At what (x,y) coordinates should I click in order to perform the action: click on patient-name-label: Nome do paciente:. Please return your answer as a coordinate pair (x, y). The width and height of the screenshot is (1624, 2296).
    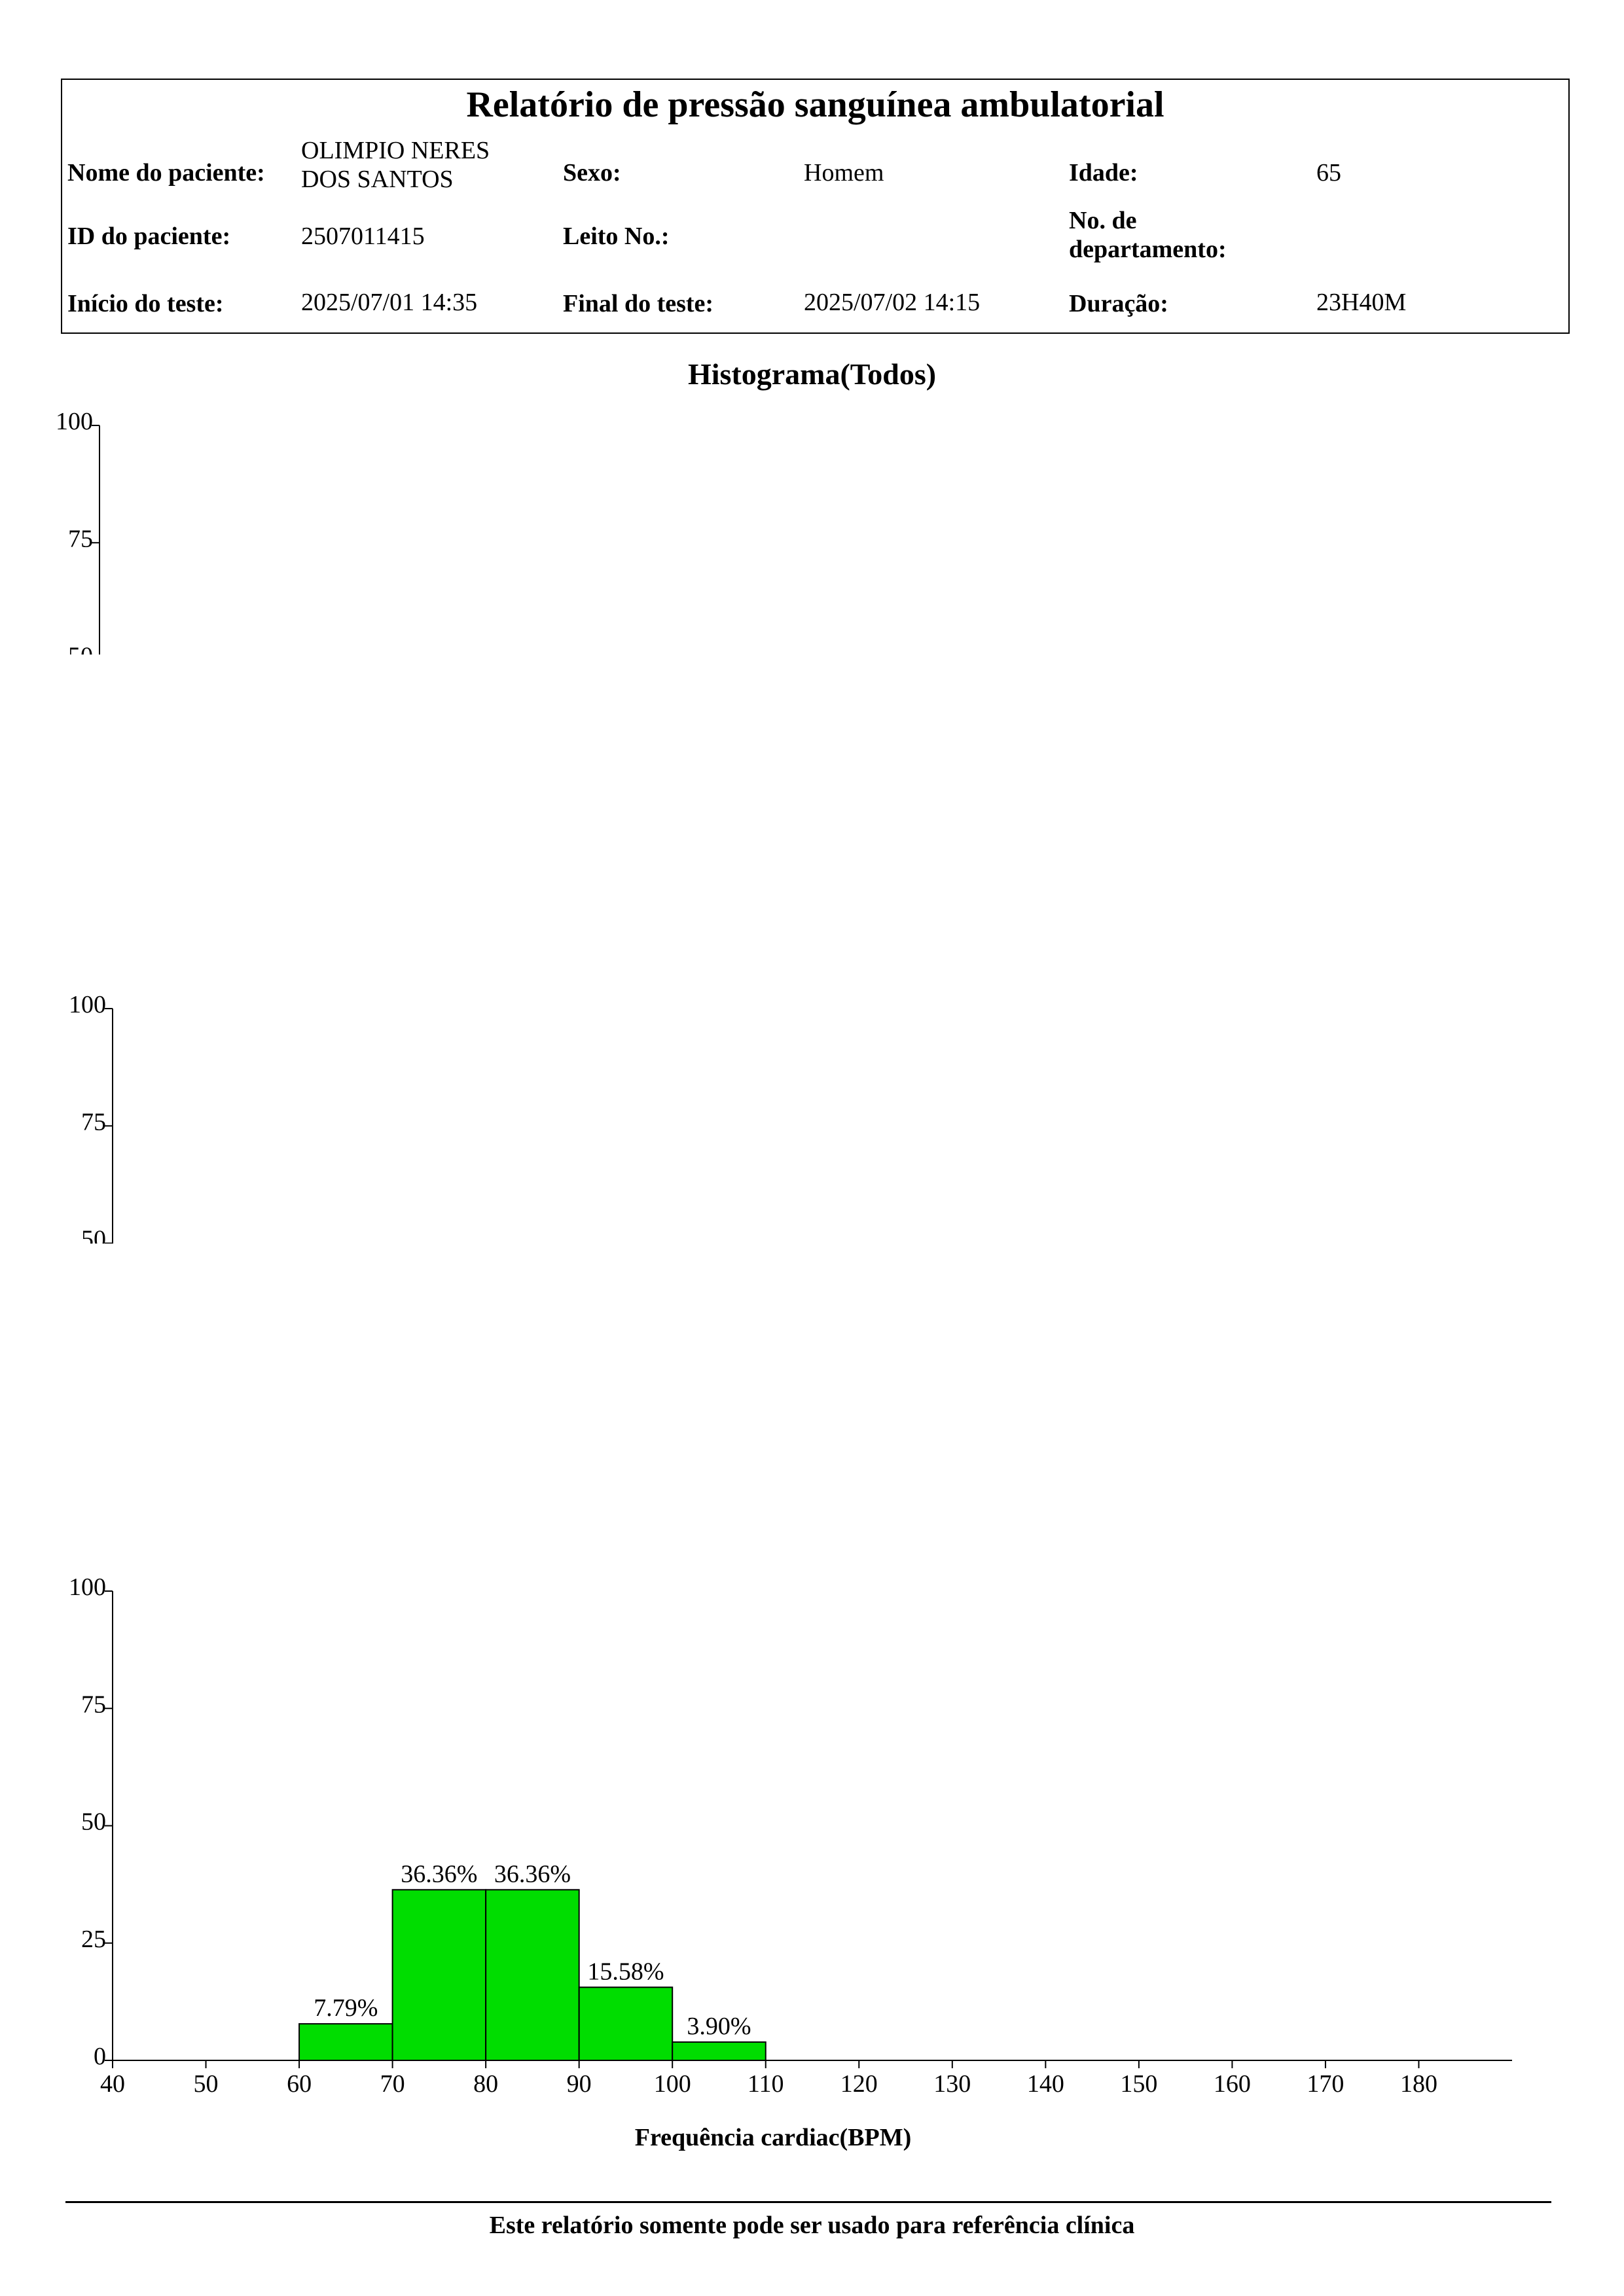
    Looking at the image, I should click on (166, 173).